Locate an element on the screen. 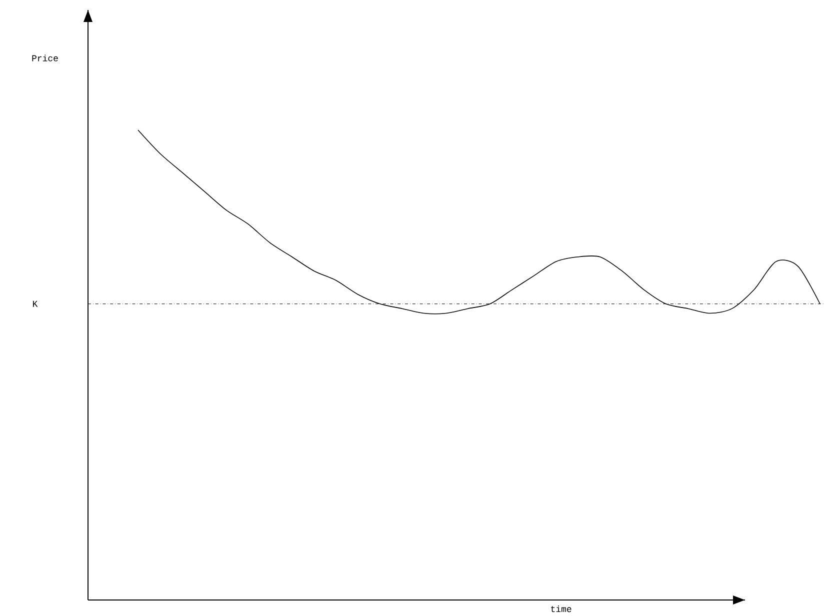  text: Price is located at coordinates (45, 58).